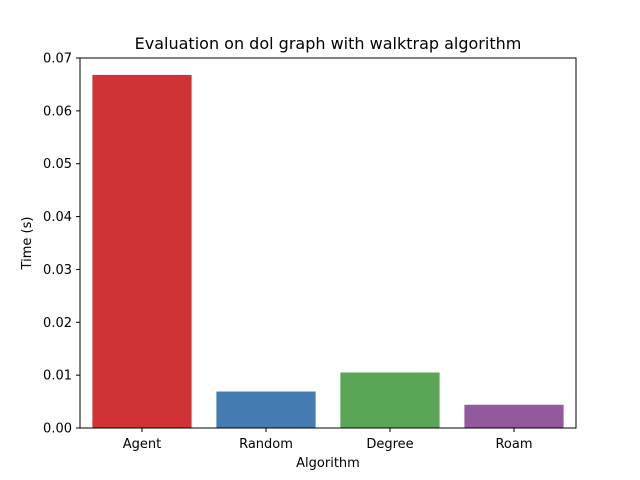  What do you see at coordinates (57, 111) in the screenshot?
I see `y-tick-label: 0.06` at bounding box center [57, 111].